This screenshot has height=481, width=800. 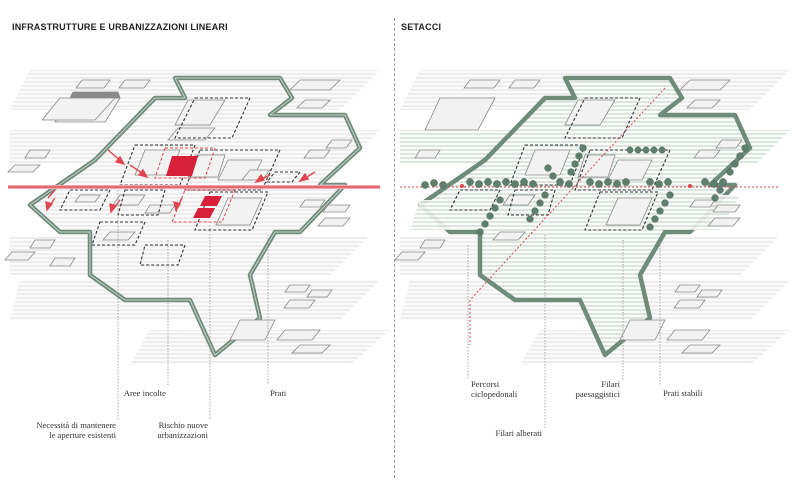 I want to click on left-infrastructure-line, so click(x=194, y=187).